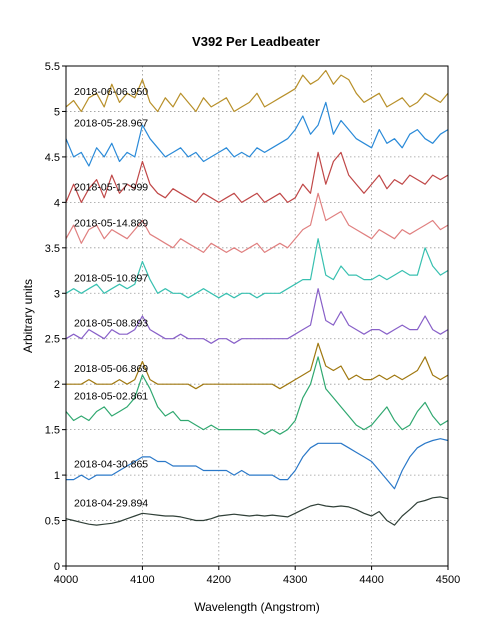 This screenshot has height=640, width=480. Describe the element at coordinates (257, 464) in the screenshot. I see `series-line-2018-04-30.865` at that location.